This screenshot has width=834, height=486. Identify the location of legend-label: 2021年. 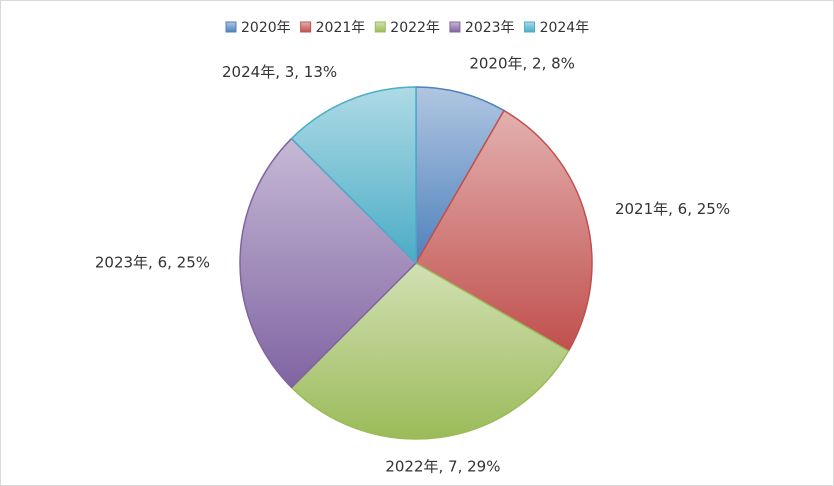
(341, 28).